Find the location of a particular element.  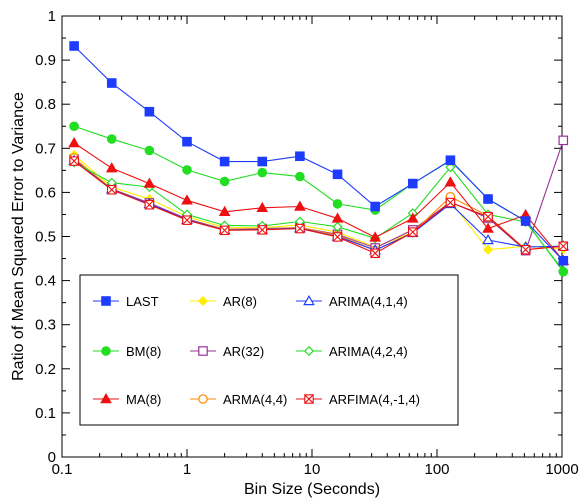

legend-label: ARIMA(4,1,4) is located at coordinates (368, 301).